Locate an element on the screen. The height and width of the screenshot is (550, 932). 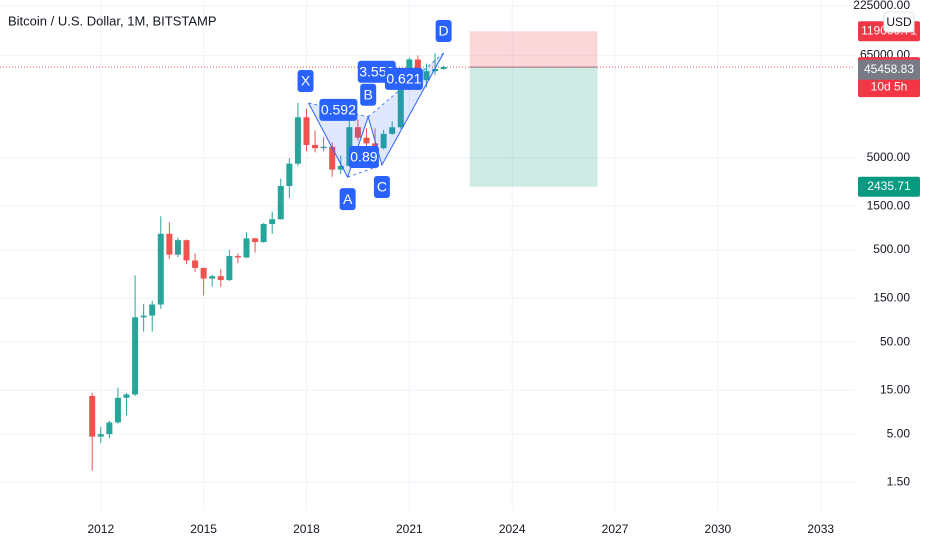
pattern-point-label: D is located at coordinates (444, 31).